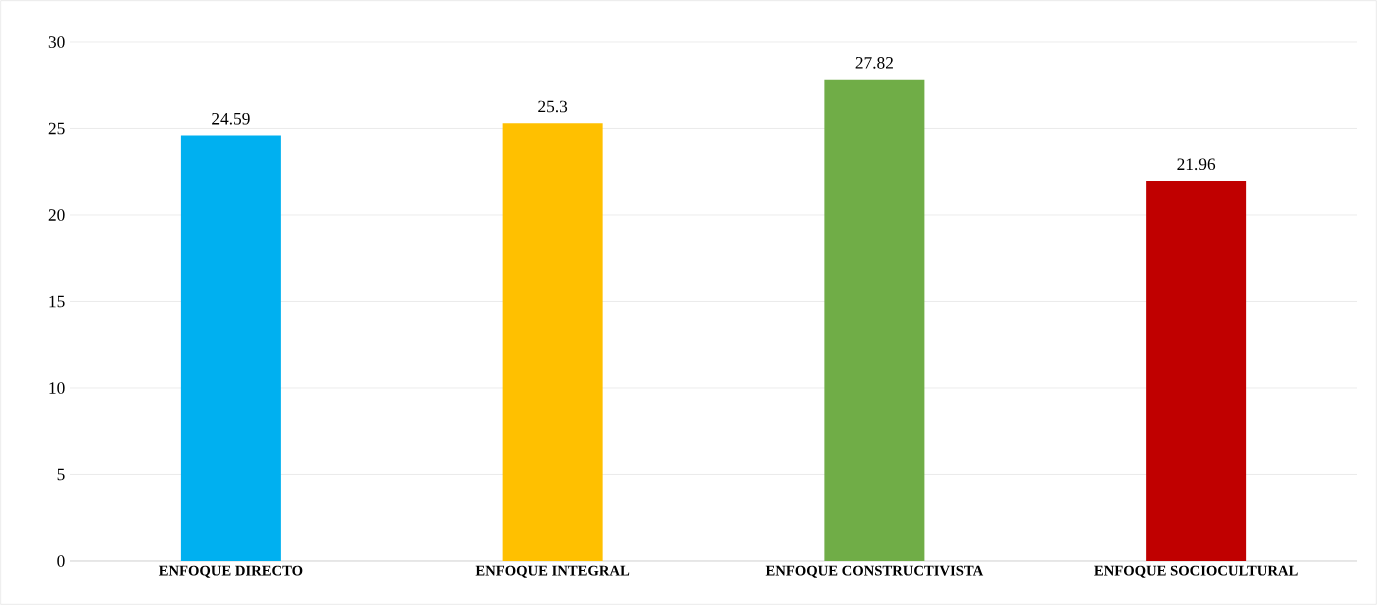 Image resolution: width=1377 pixels, height=605 pixels. Describe the element at coordinates (56, 128) in the screenshot. I see `y-tick-label: 25` at that location.